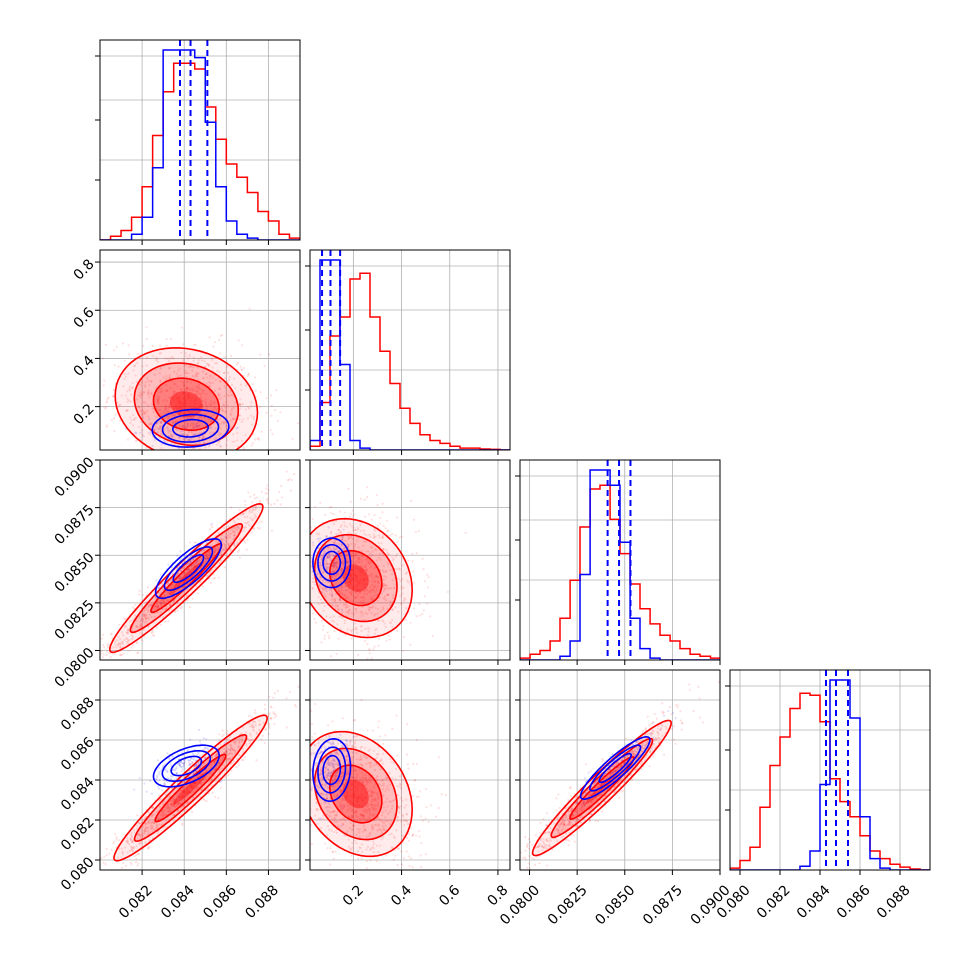  Describe the element at coordinates (410, 354) in the screenshot. I see `blue-histogram` at that location.